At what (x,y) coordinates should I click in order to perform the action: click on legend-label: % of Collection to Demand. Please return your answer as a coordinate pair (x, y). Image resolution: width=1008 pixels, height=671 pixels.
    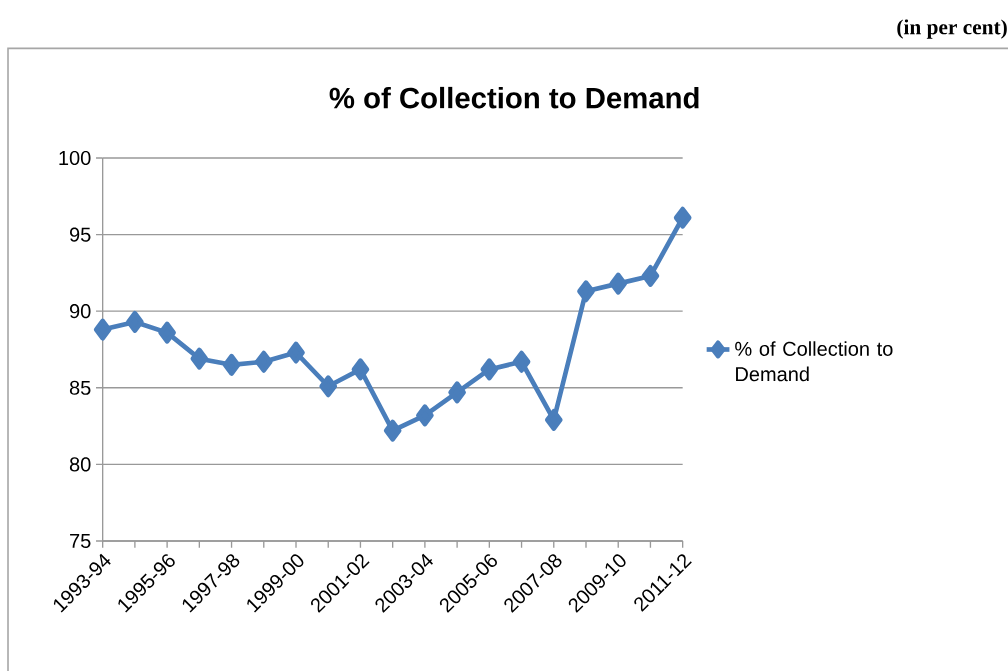
    Looking at the image, I should click on (814, 361).